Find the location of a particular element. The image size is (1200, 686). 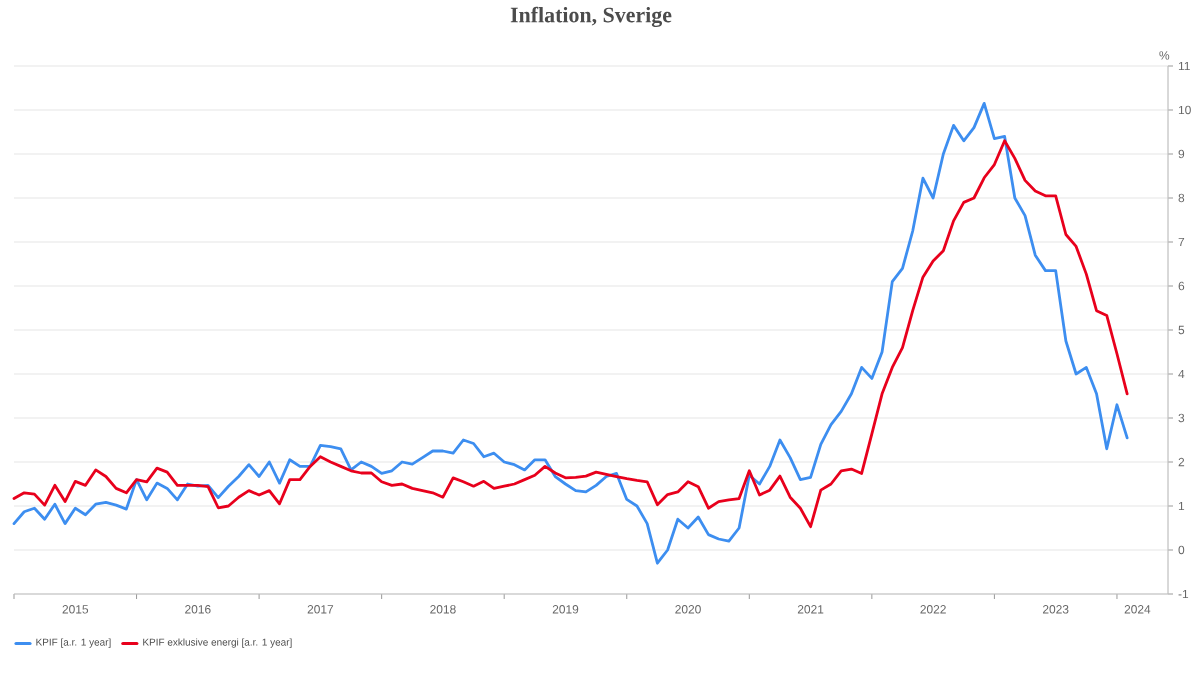

chart-title: Inflation, Sverige is located at coordinates (591, 17).